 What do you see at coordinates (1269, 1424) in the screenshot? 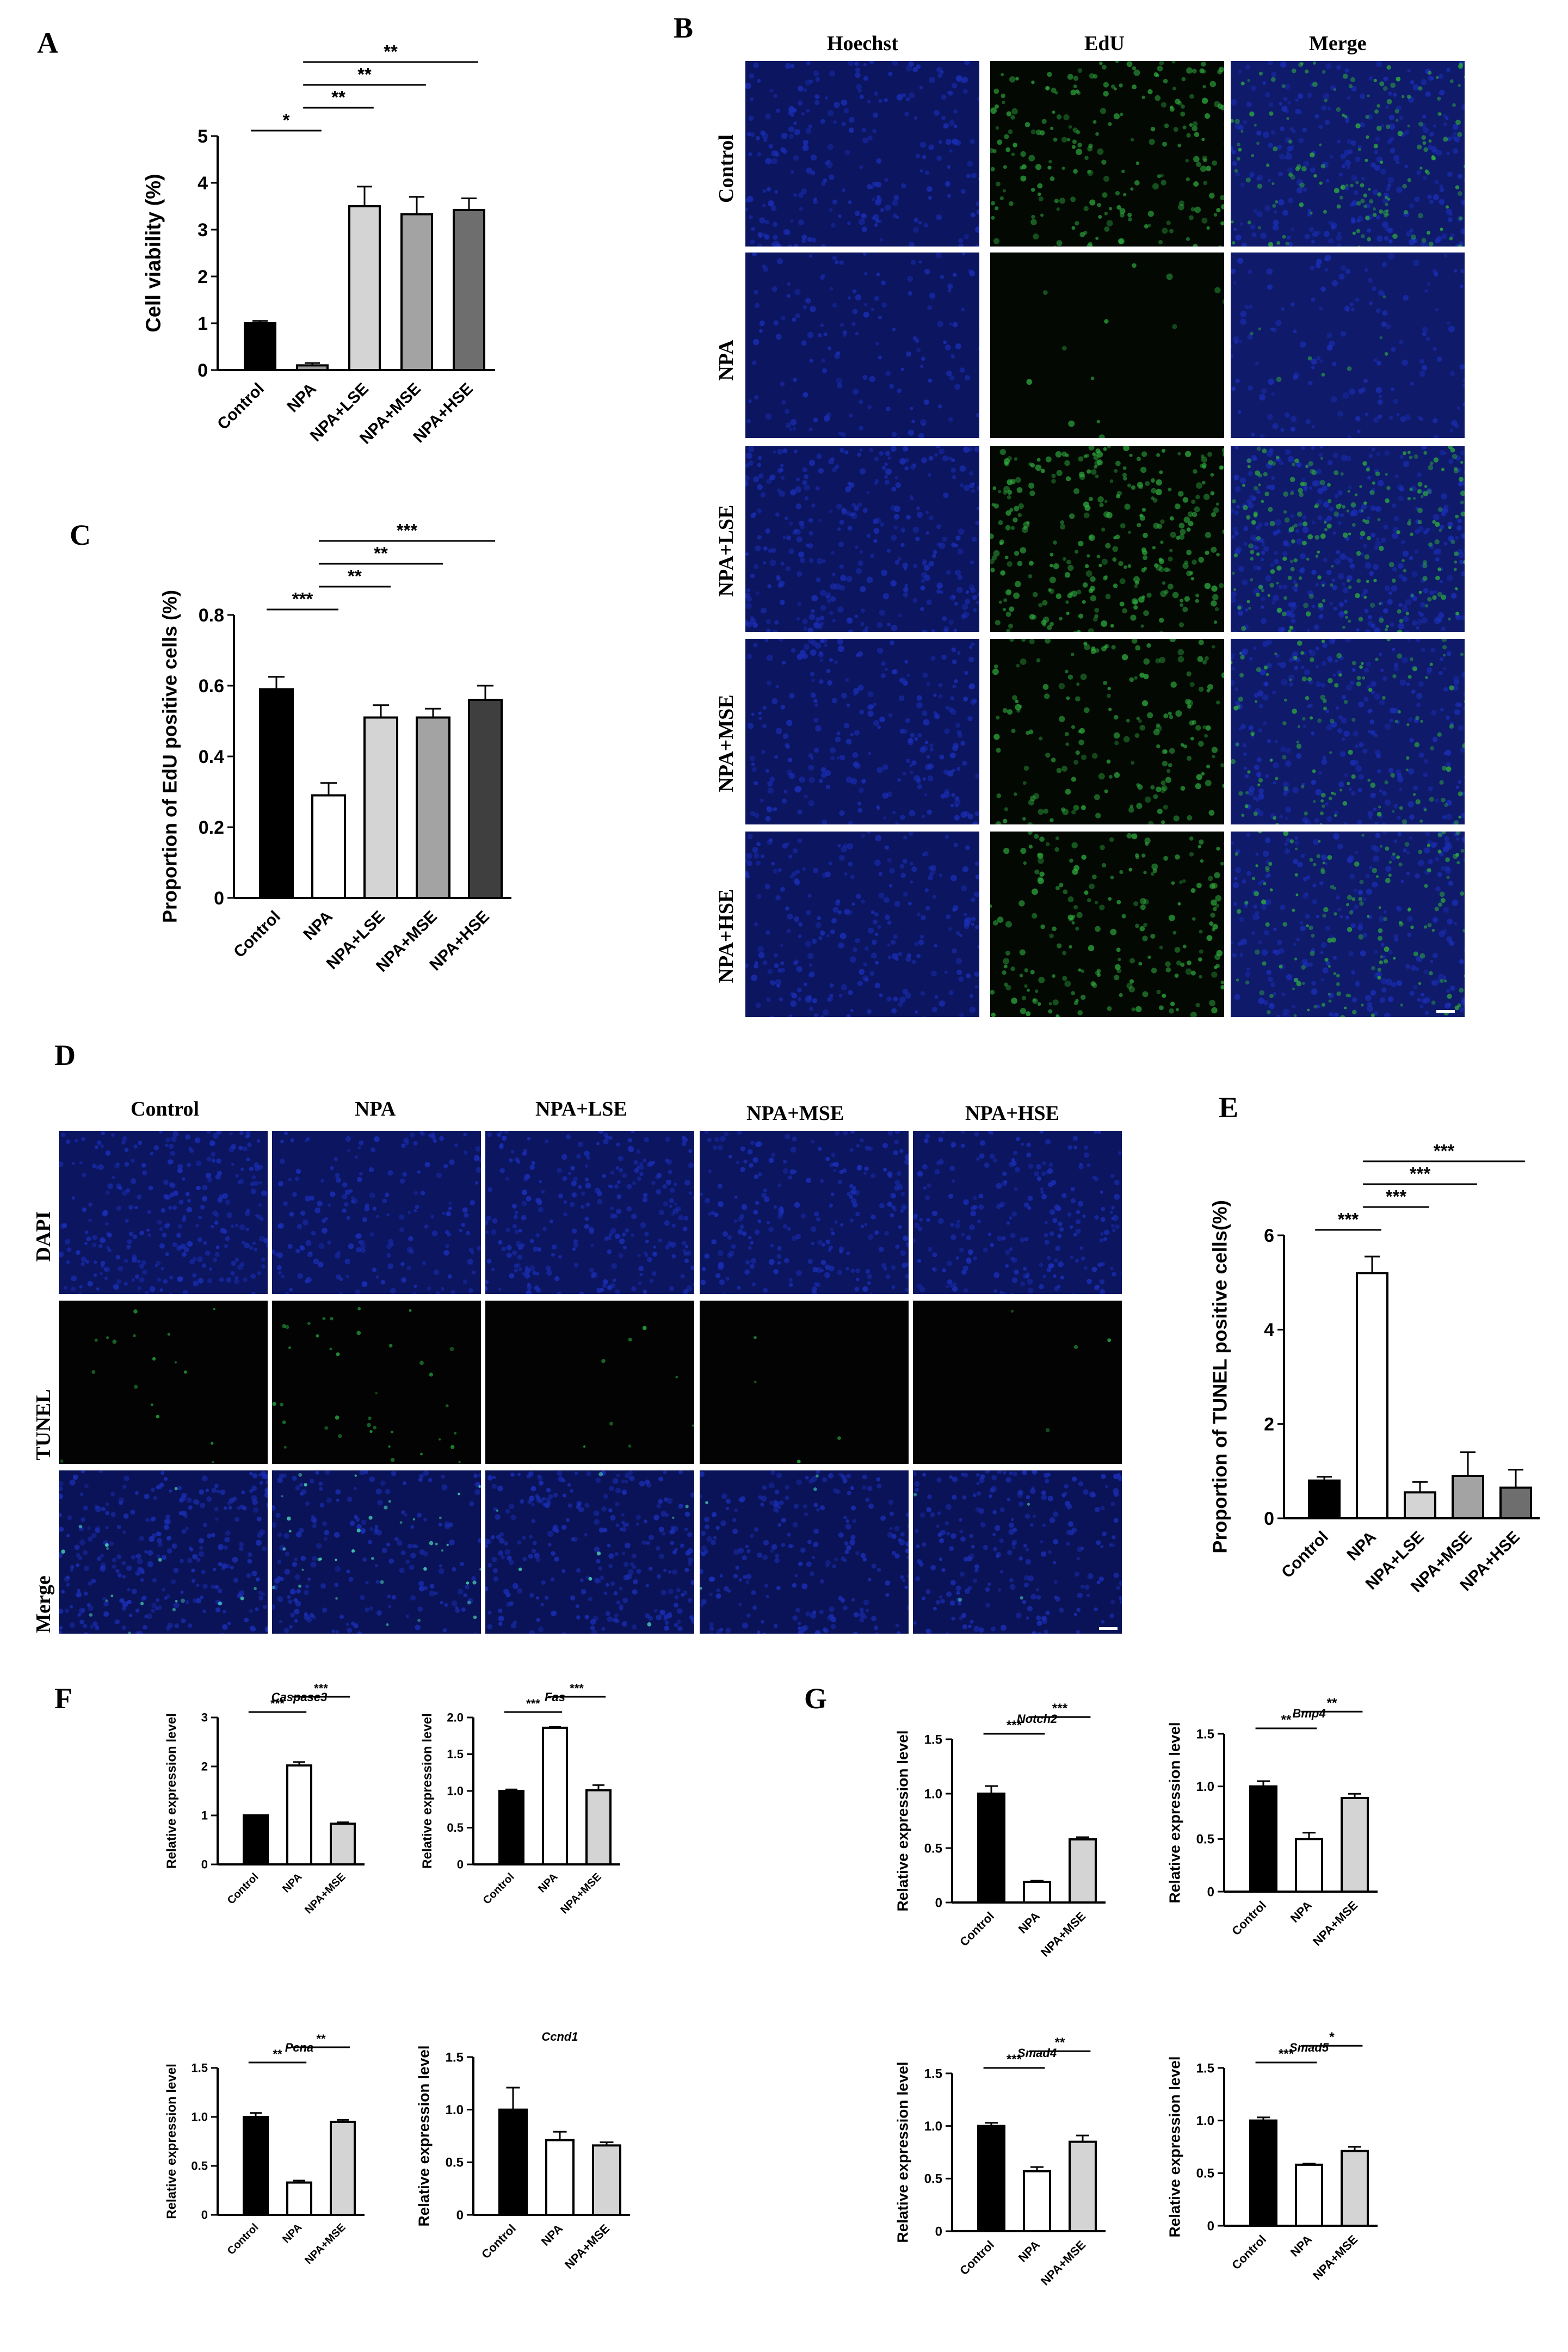
I see `y-tick-label: 2` at bounding box center [1269, 1424].